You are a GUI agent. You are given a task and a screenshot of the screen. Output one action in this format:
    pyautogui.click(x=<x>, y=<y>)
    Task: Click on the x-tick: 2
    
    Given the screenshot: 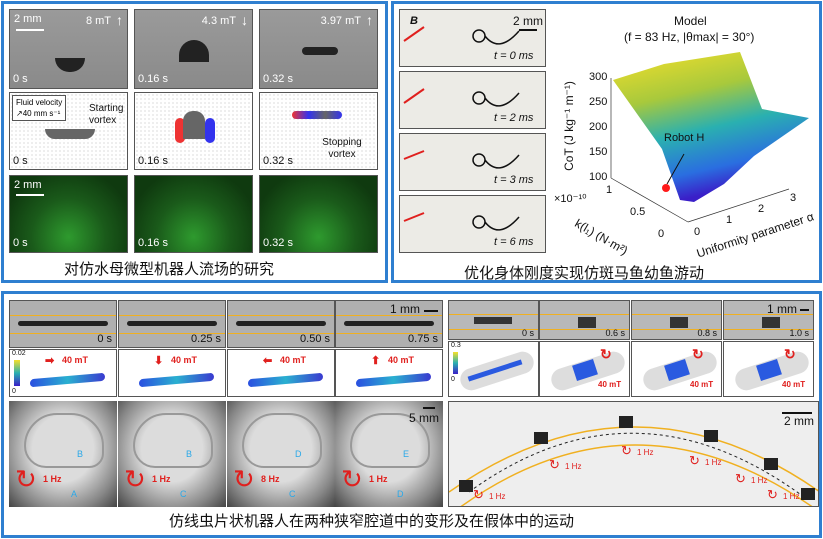 What is the action you would take?
    pyautogui.click(x=761, y=209)
    